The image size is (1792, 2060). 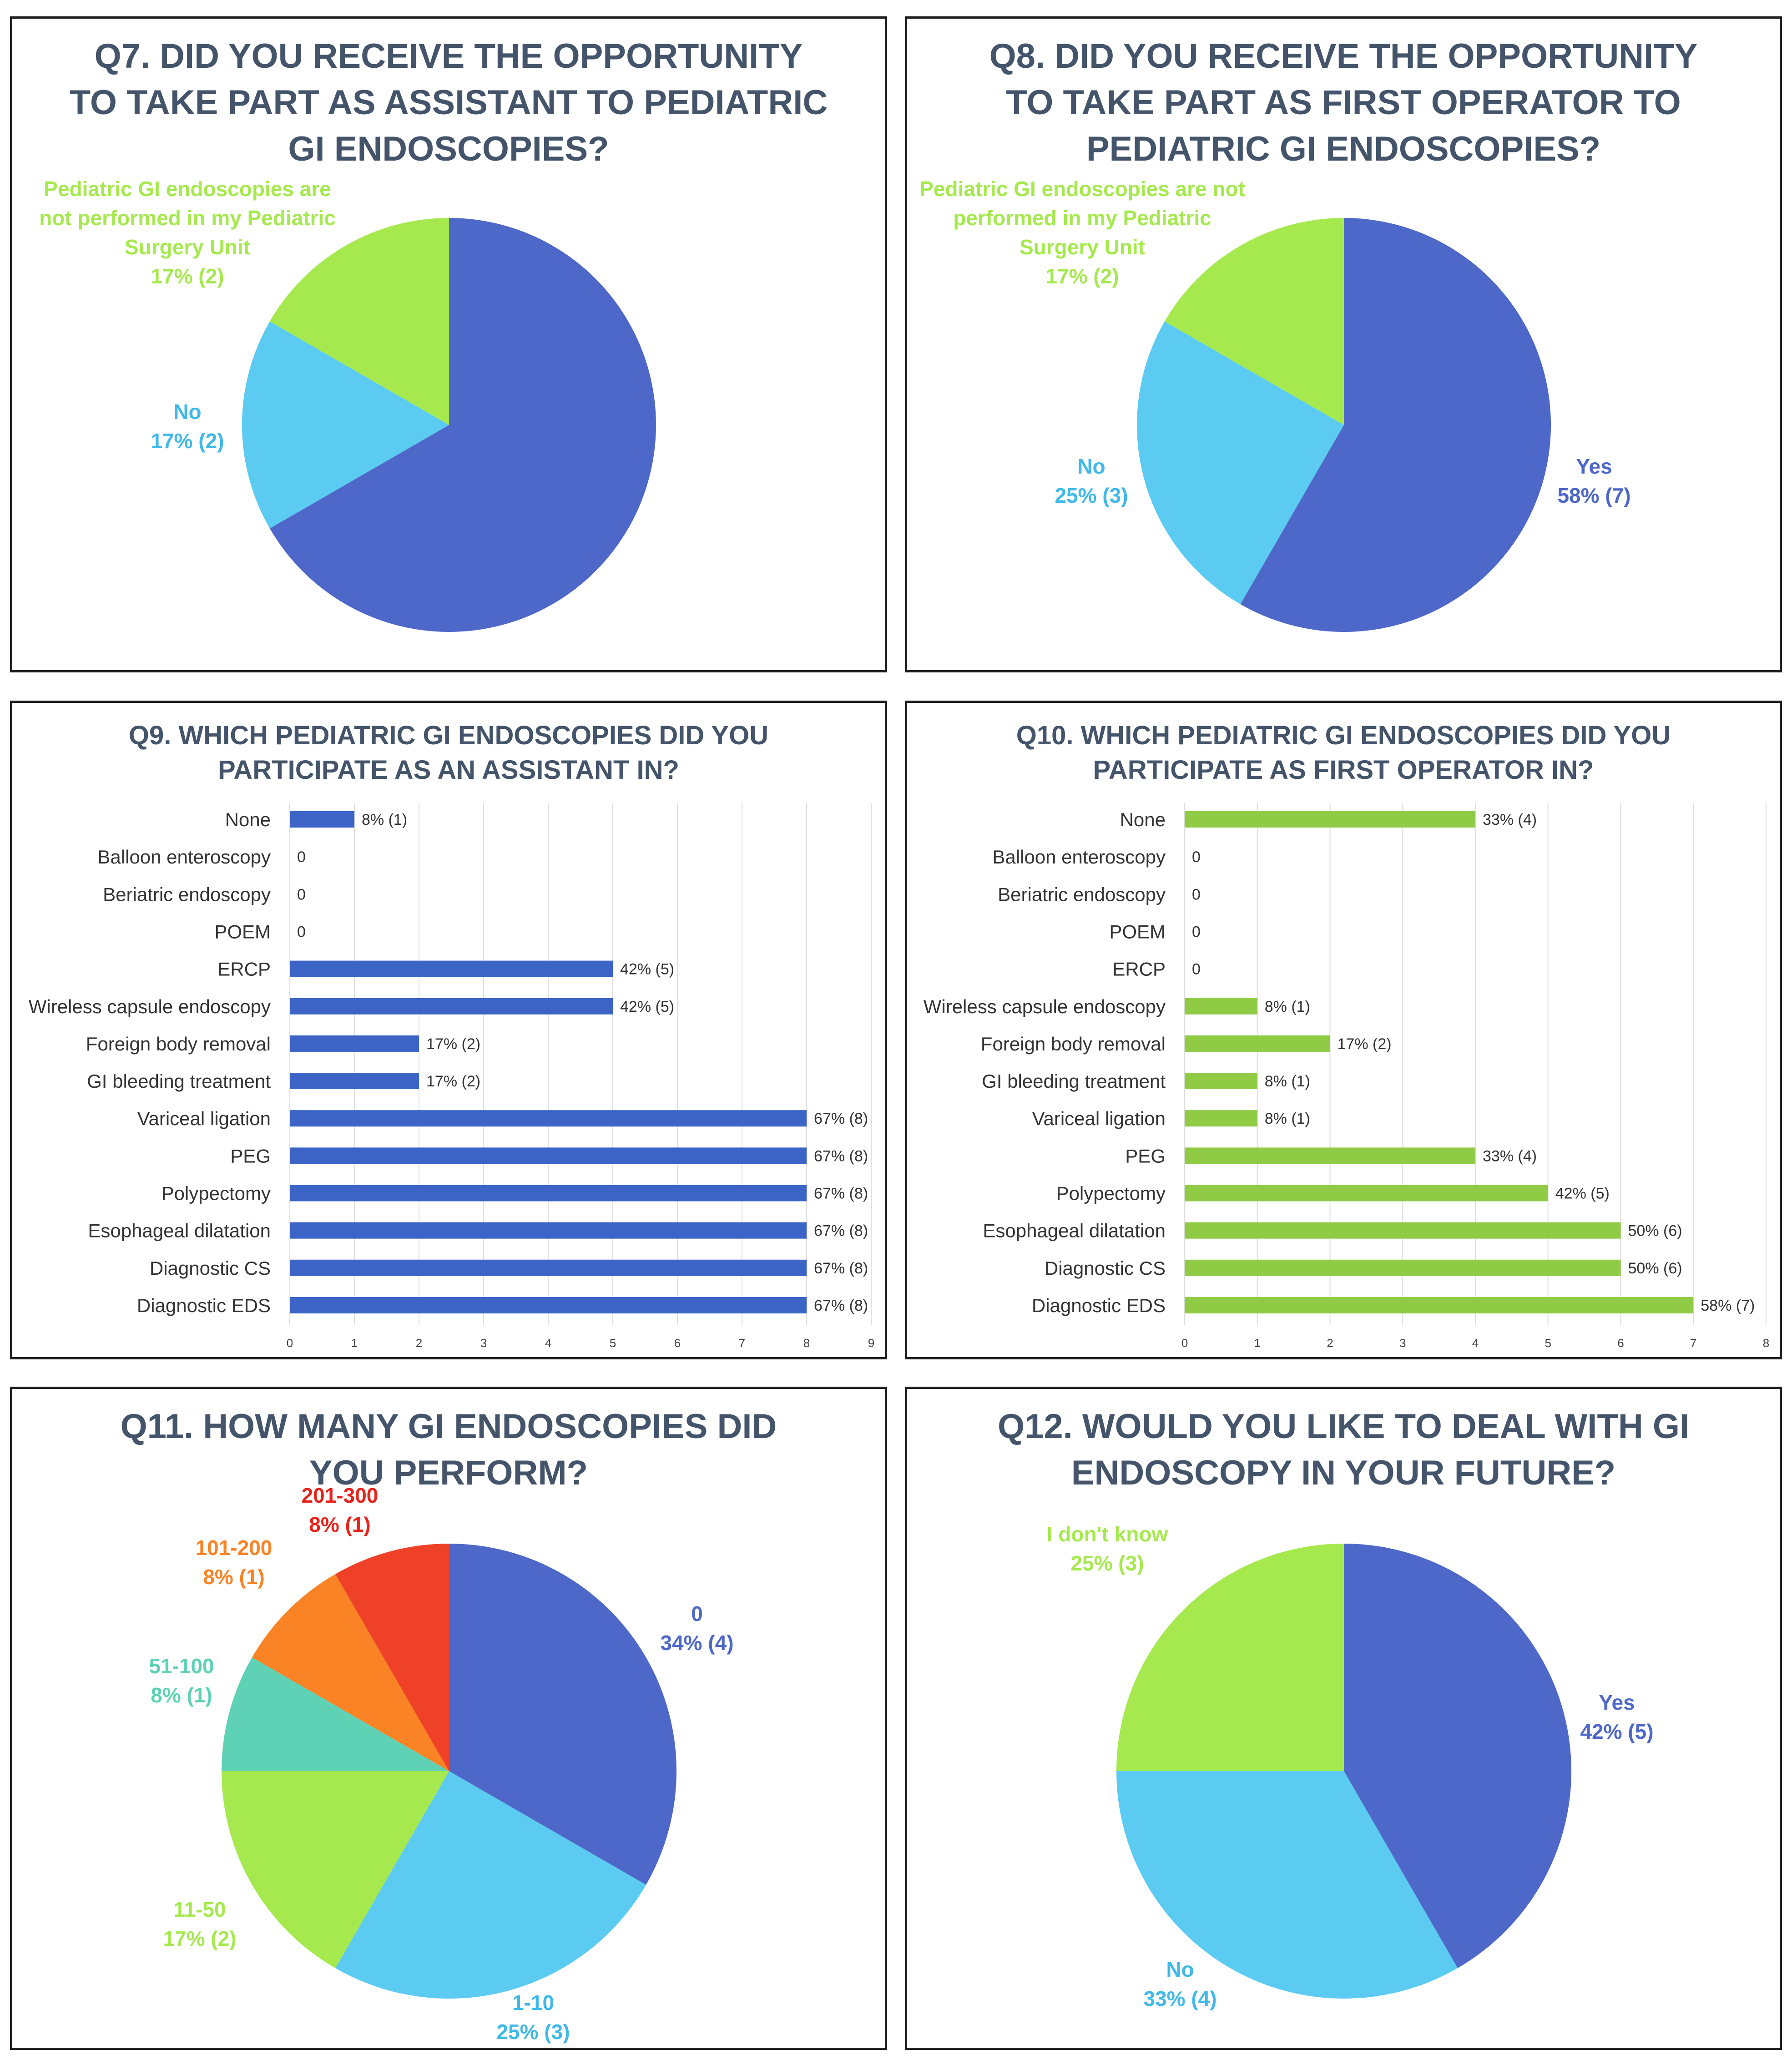 What do you see at coordinates (1510, 820) in the screenshot?
I see `data-label: 33% (4)` at bounding box center [1510, 820].